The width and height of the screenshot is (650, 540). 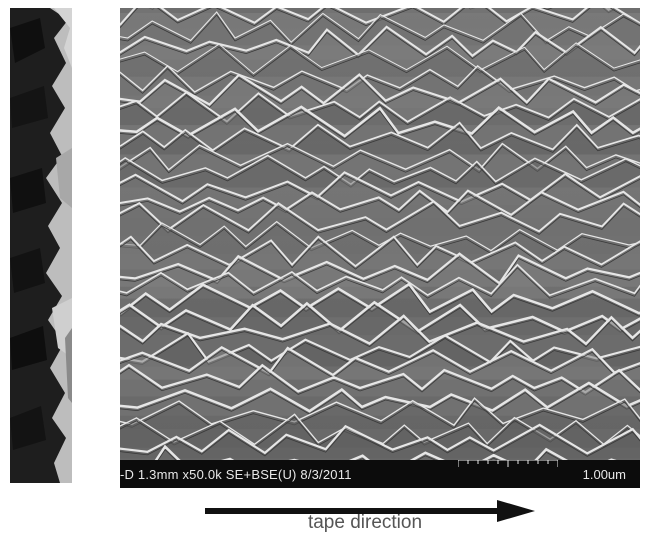 What do you see at coordinates (604, 474) in the screenshot?
I see `scale-bar-label: 1.00um` at bounding box center [604, 474].